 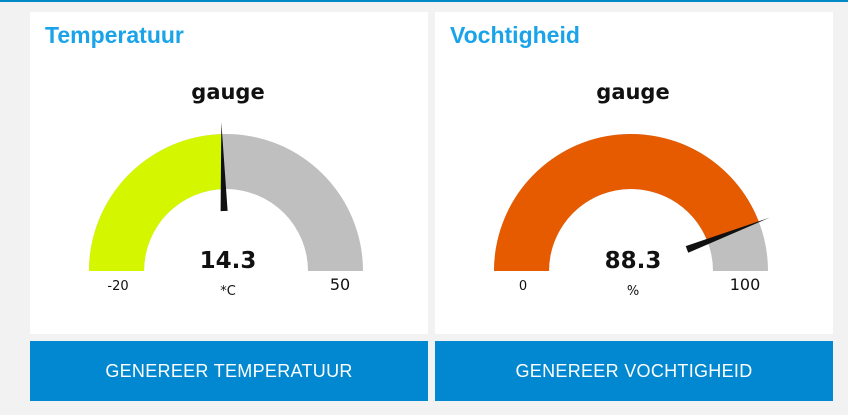 What do you see at coordinates (228, 261) in the screenshot?
I see `temperature-value: 14.3` at bounding box center [228, 261].